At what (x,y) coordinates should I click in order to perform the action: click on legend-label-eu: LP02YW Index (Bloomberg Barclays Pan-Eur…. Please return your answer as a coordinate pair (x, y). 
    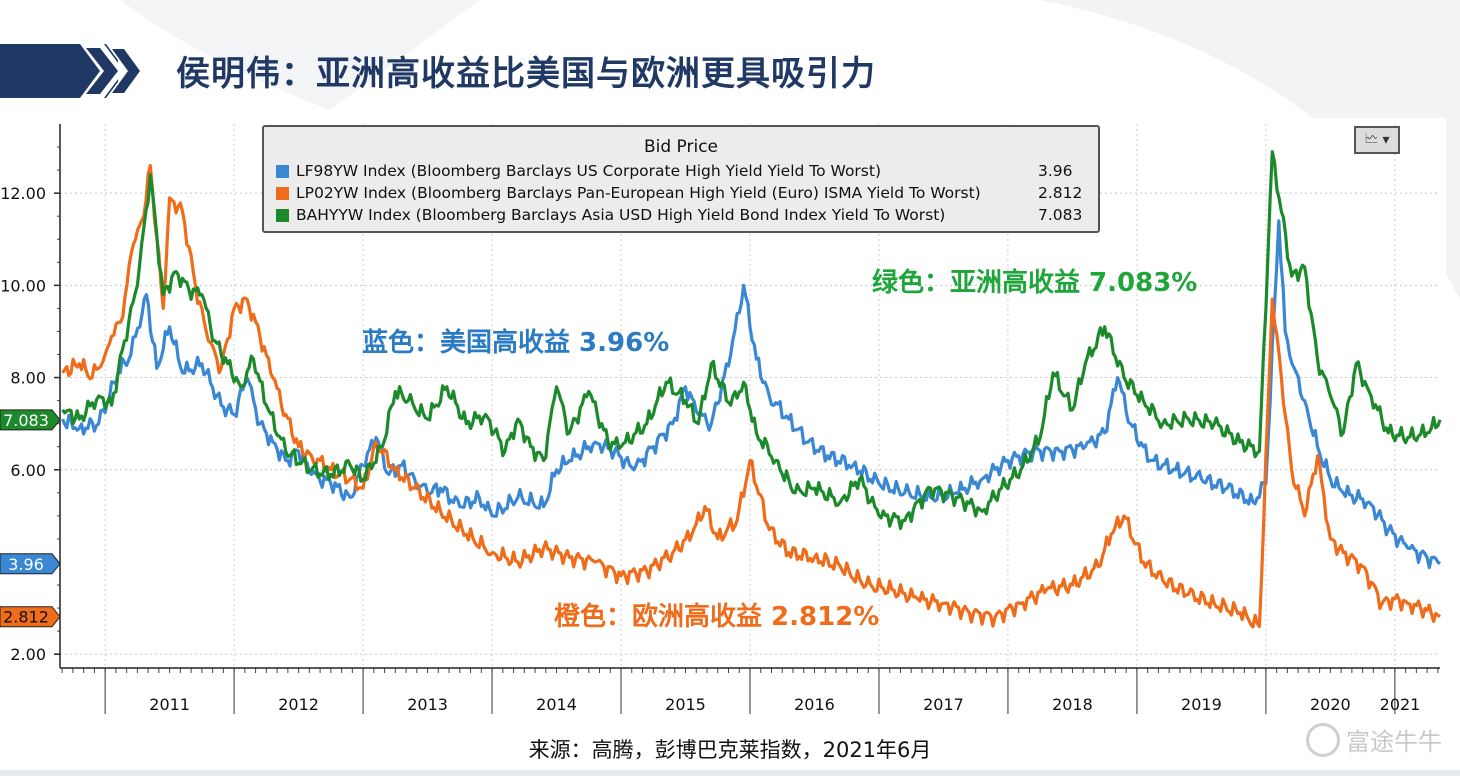
    Looking at the image, I should click on (638, 193).